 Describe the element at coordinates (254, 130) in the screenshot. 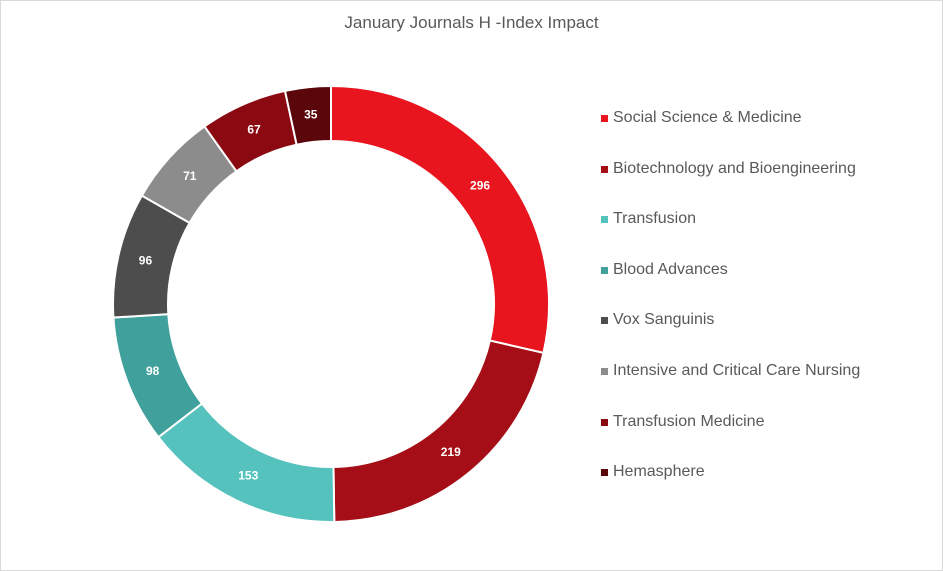

I see `data-label-transfusion-medicine: 67` at that location.